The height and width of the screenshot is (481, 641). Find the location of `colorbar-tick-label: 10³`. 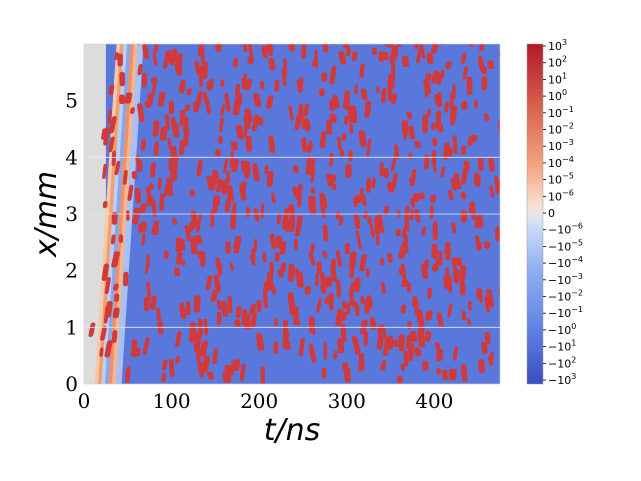

colorbar-tick-label: 10³ is located at coordinates (557, 45).